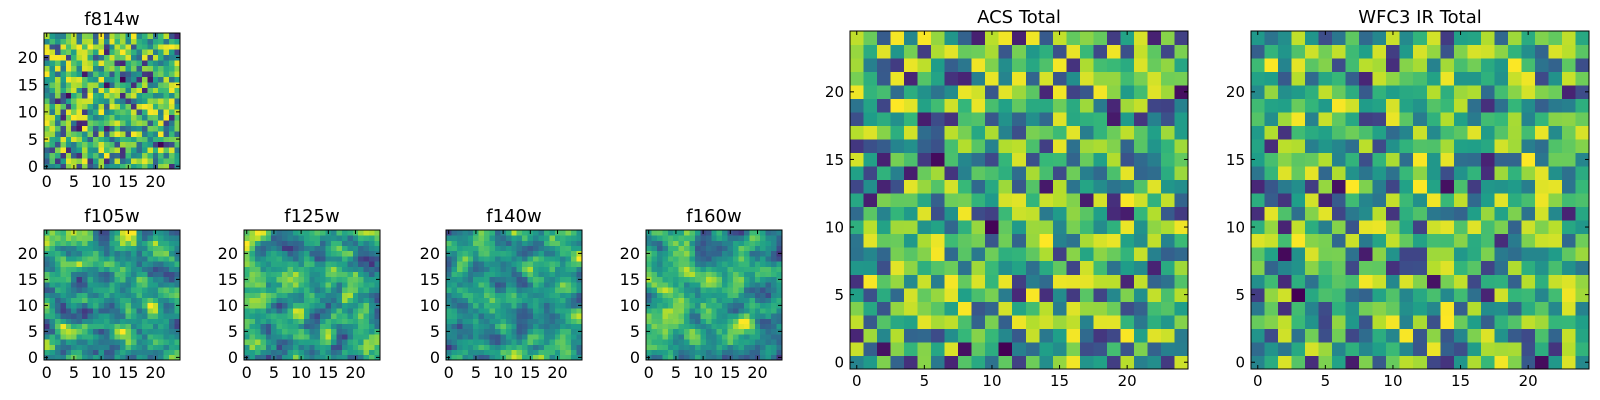  What do you see at coordinates (111, 216) in the screenshot?
I see `panel-title: f105w` at bounding box center [111, 216].